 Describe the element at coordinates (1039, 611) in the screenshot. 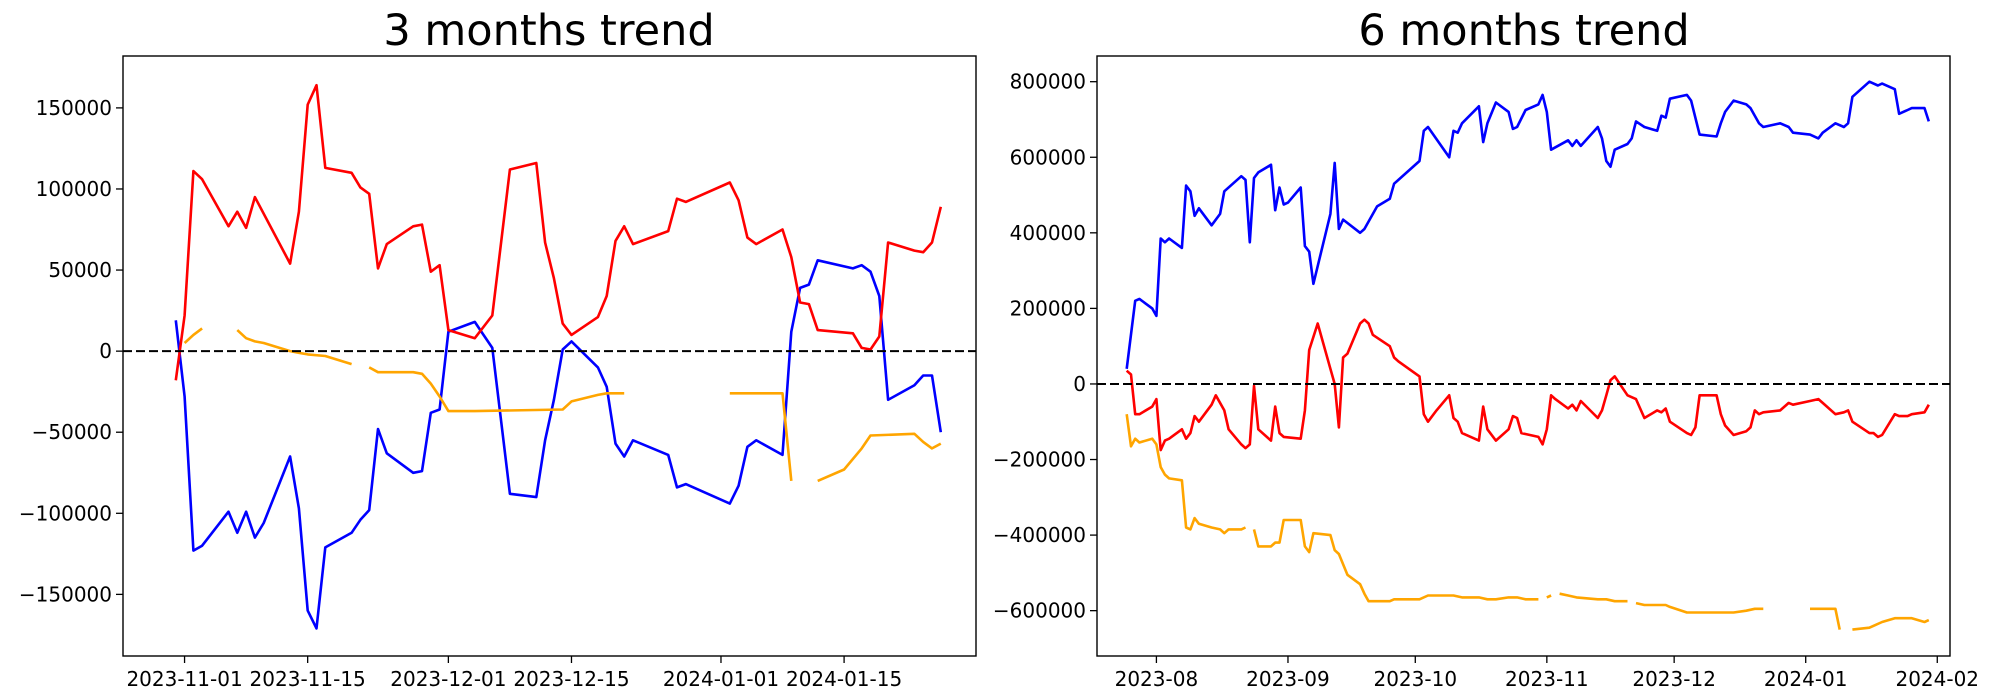

I see `y-tick-label: −600000` at that location.